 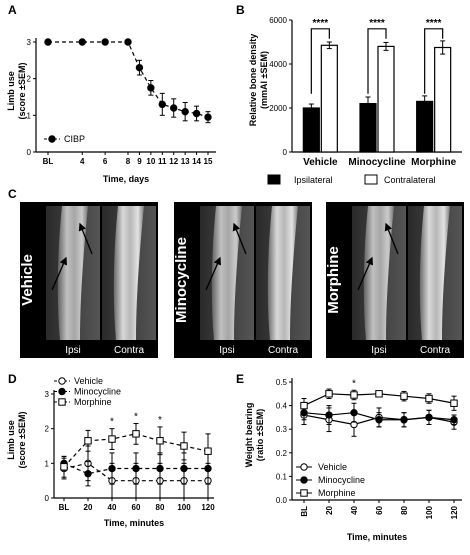 What do you see at coordinates (82, 161) in the screenshot?
I see `x-tick-label: 4` at bounding box center [82, 161].